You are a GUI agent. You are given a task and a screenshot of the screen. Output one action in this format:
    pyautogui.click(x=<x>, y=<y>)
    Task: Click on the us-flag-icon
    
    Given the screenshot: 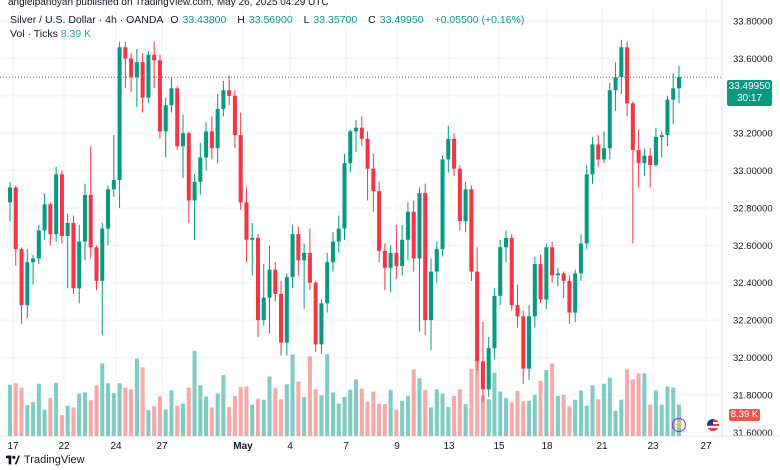 What is the action you would take?
    pyautogui.click(x=713, y=425)
    